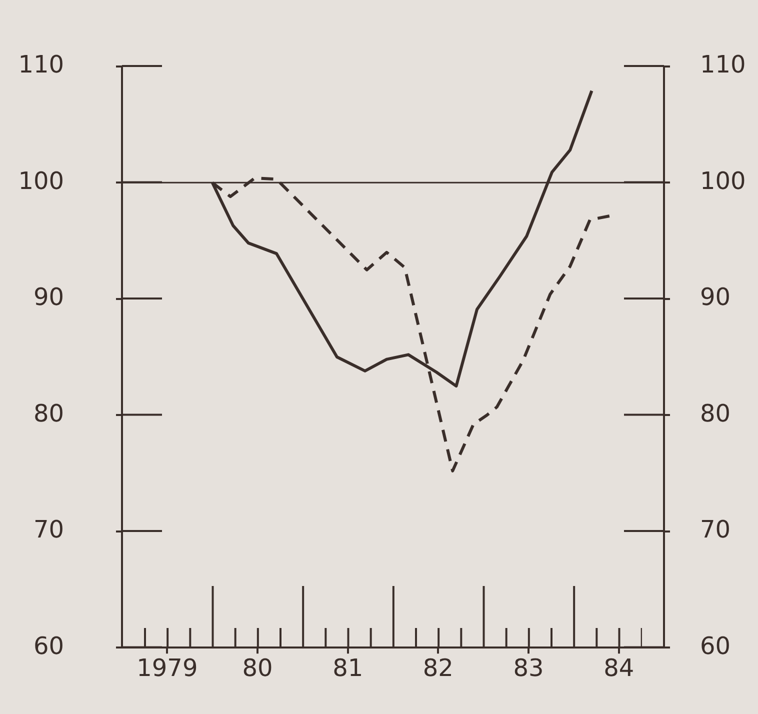  I want to click on y2-tick-label: 80, so click(715, 413).